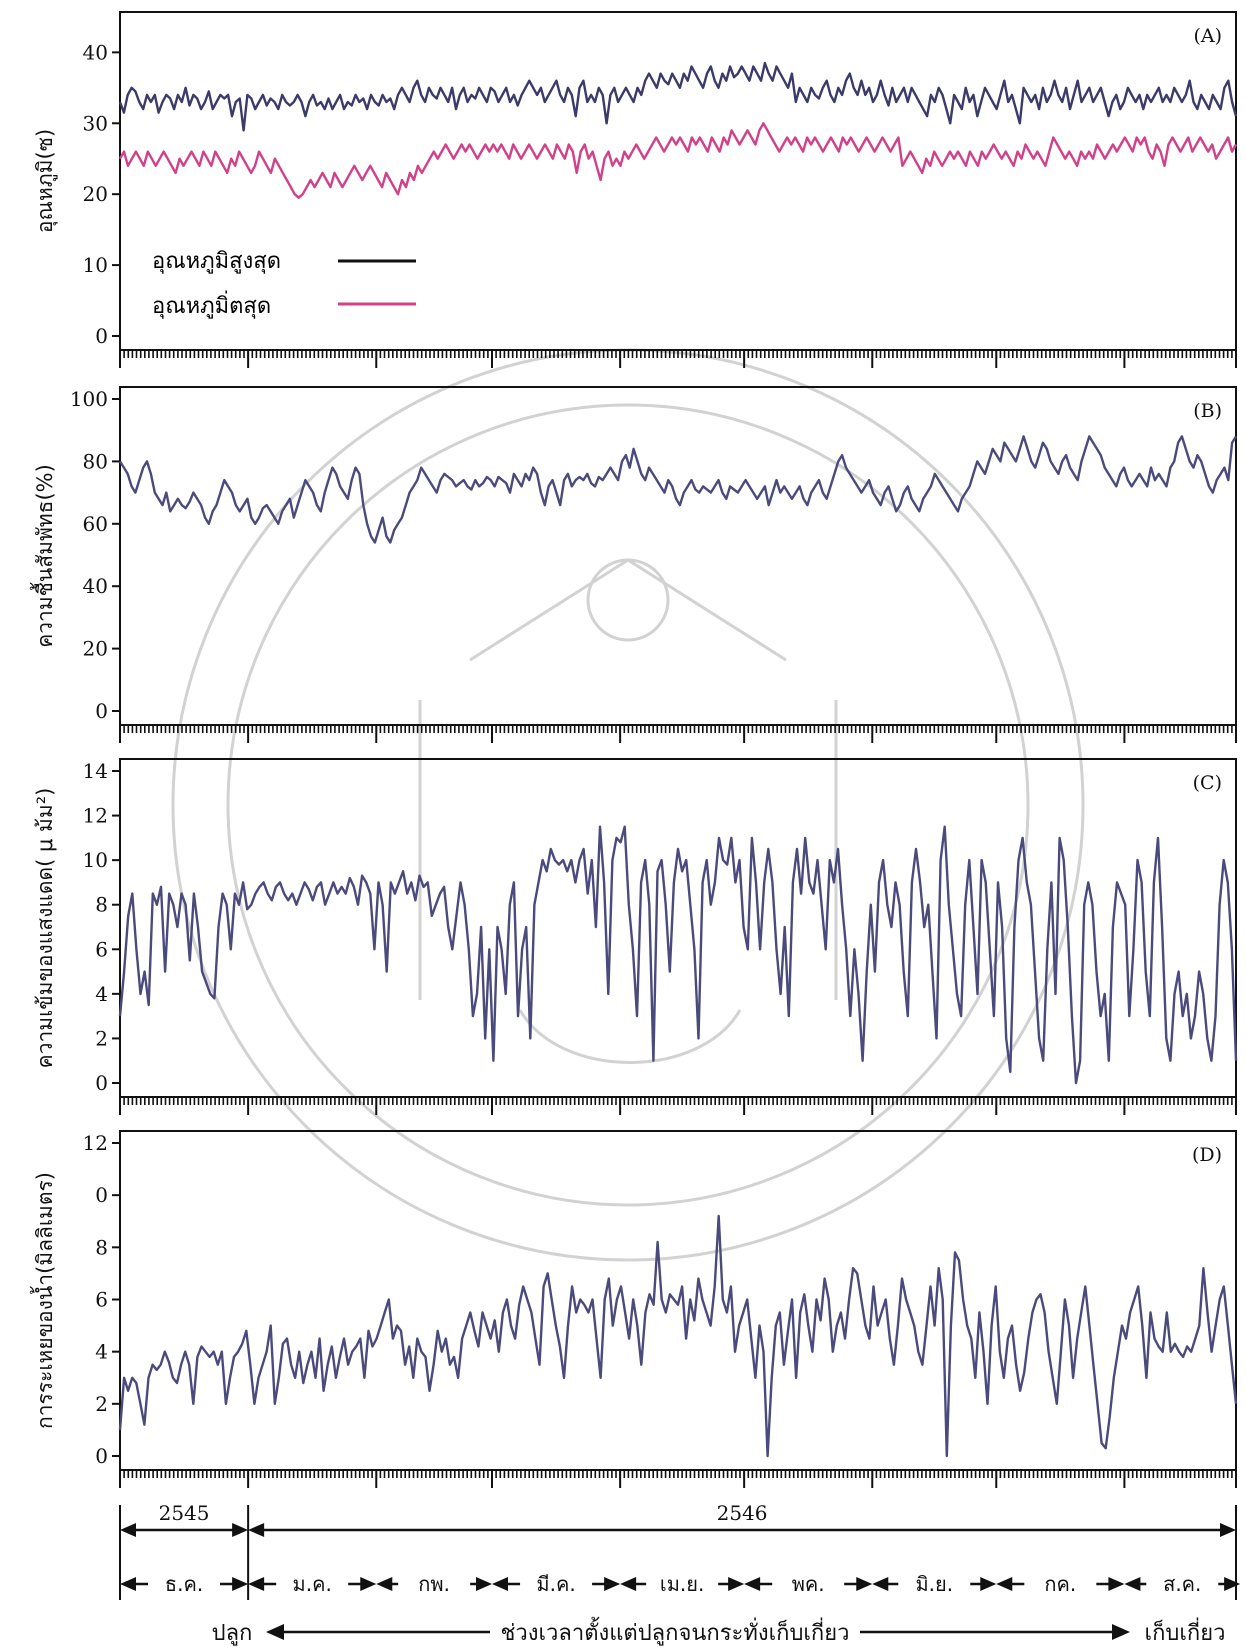  I want to click on month-arrow-6-head-left, so click(880, 1584).